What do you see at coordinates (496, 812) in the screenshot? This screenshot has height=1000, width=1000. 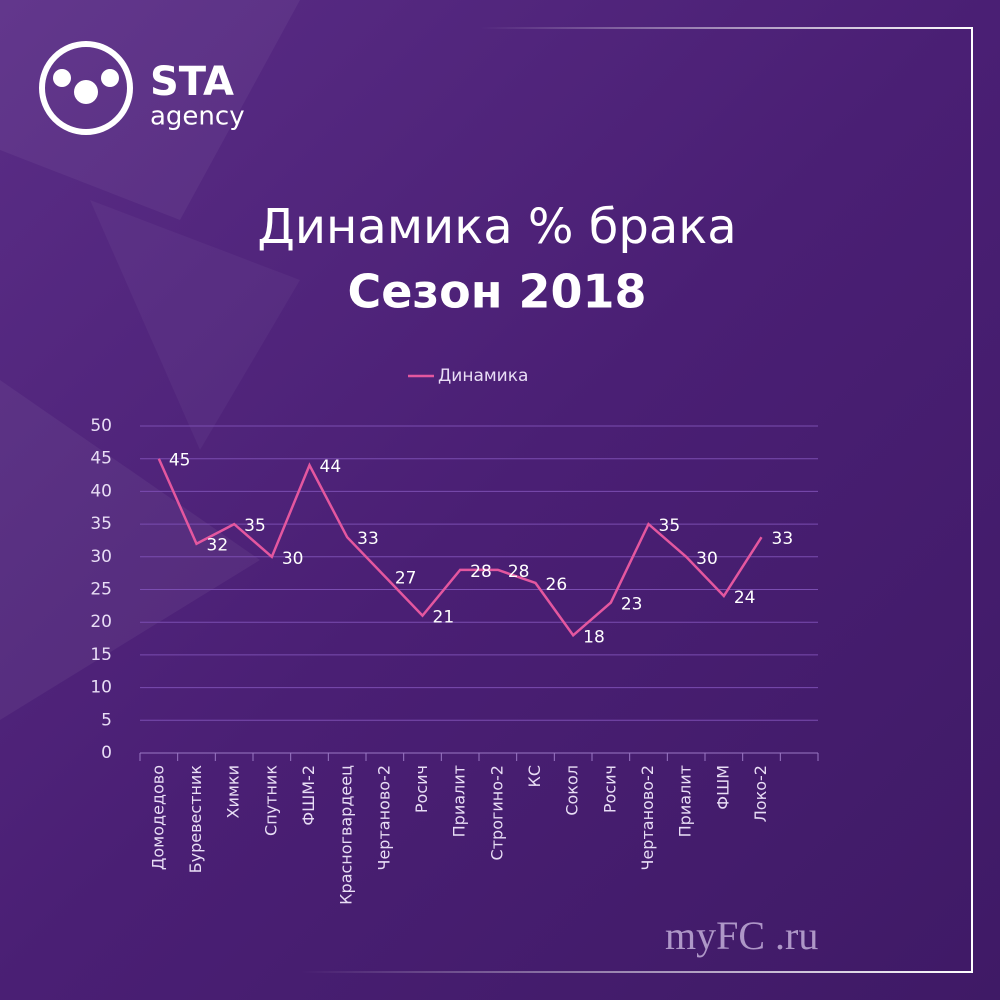 I see `x-tick-label: Строгино-2` at bounding box center [496, 812].